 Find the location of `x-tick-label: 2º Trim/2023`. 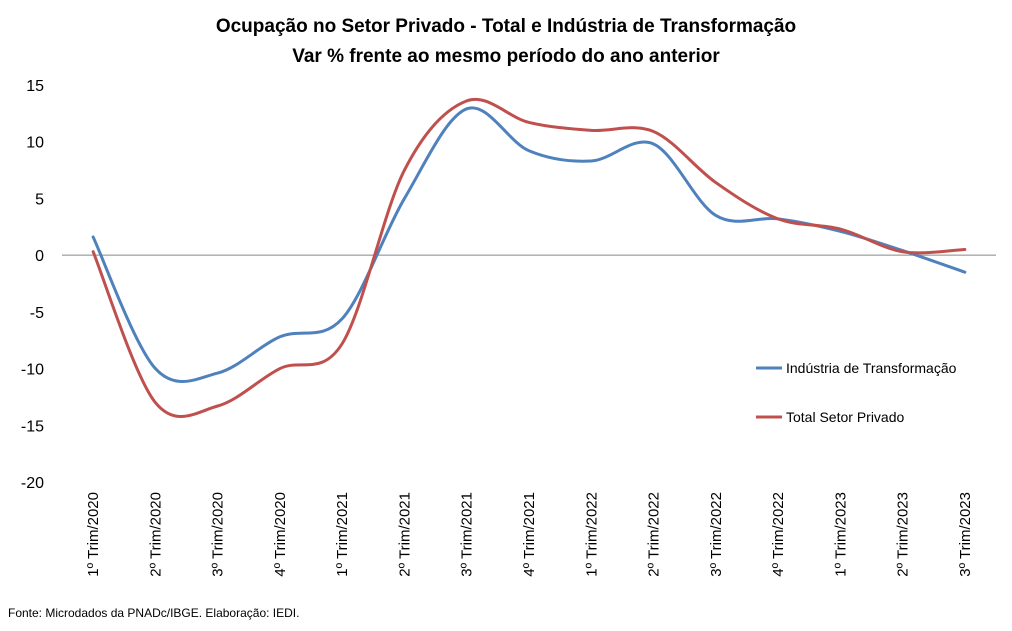

x-tick-label: 2º Trim/2023 is located at coordinates (903, 534).